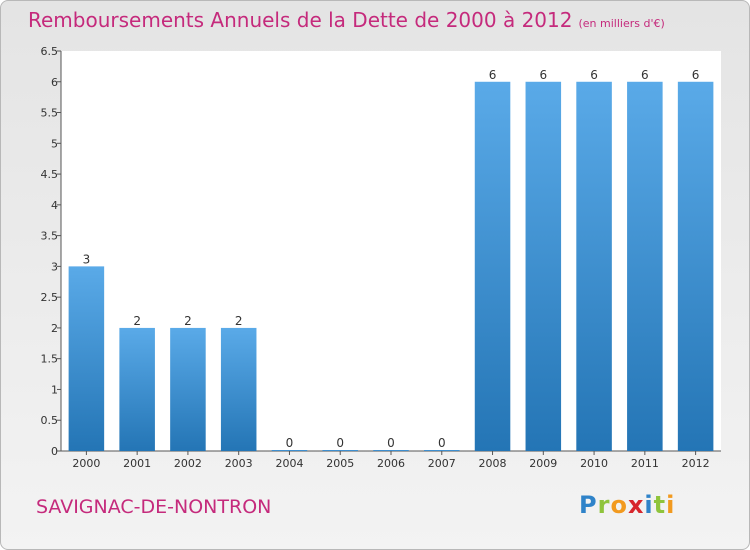 The image size is (750, 550). What do you see at coordinates (604, 505) in the screenshot?
I see `logo-letter: r` at bounding box center [604, 505].